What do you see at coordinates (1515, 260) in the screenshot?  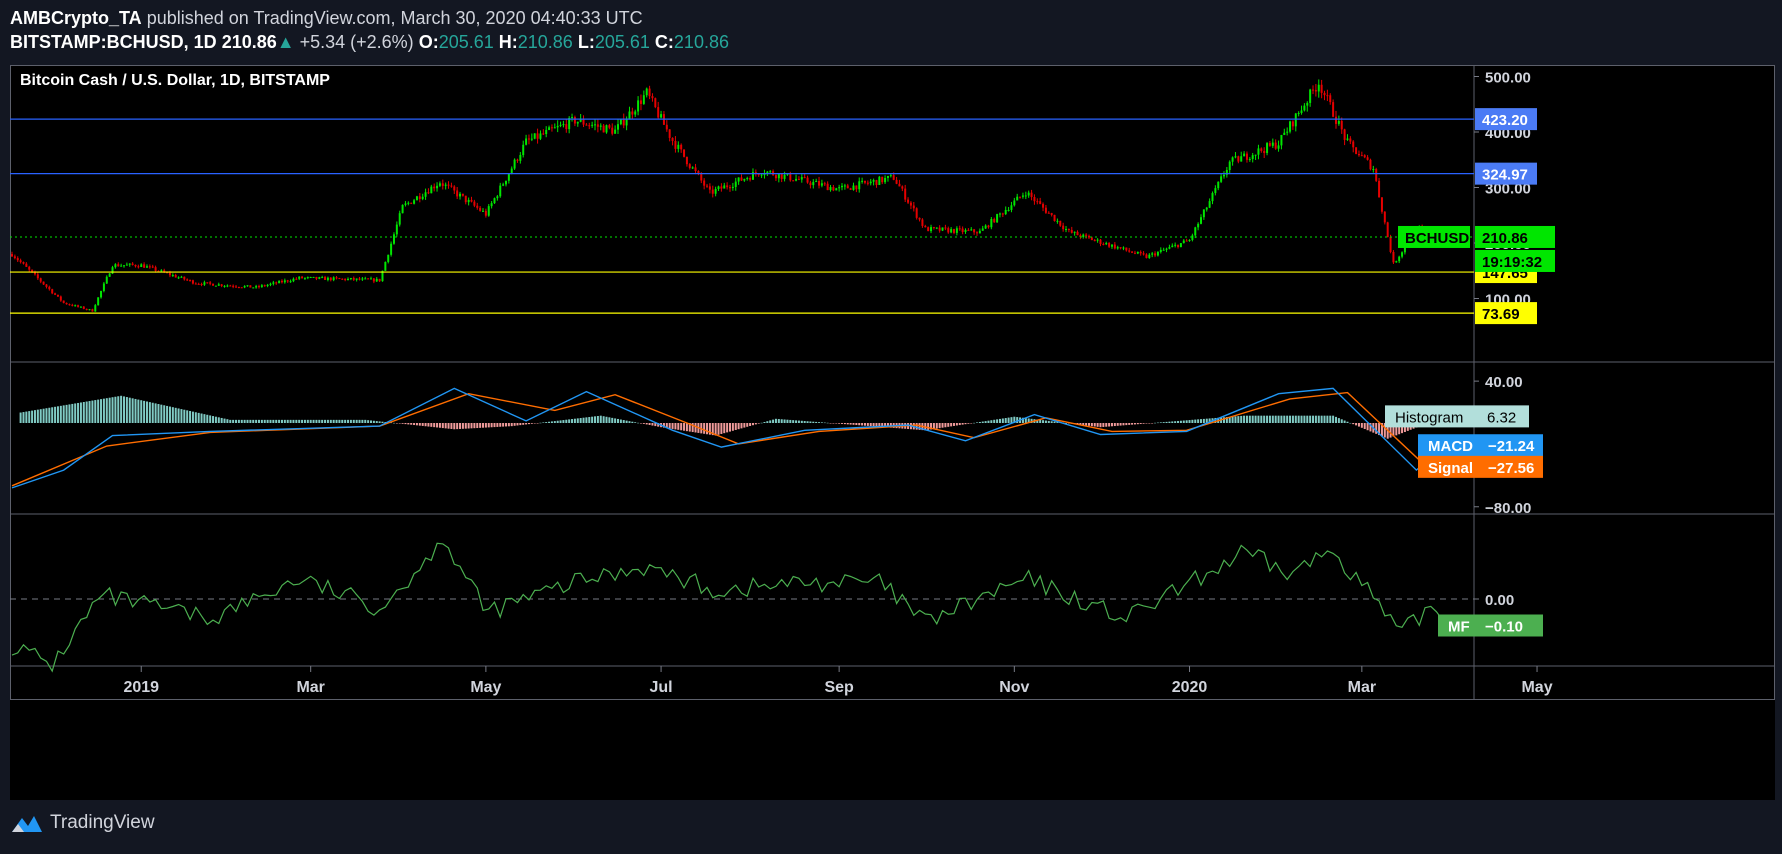 I see `countdown-badge` at bounding box center [1515, 260].